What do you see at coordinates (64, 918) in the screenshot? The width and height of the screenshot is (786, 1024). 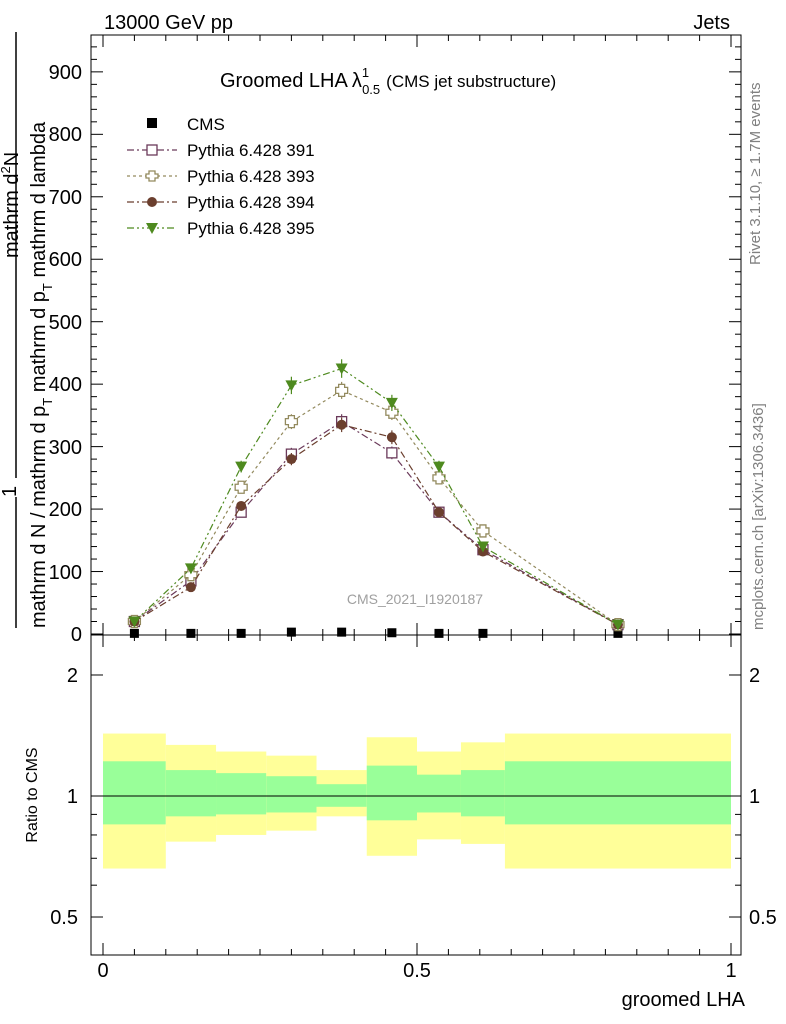 I see `ratio-y-tick-0.5-left: 0.5` at bounding box center [64, 918].